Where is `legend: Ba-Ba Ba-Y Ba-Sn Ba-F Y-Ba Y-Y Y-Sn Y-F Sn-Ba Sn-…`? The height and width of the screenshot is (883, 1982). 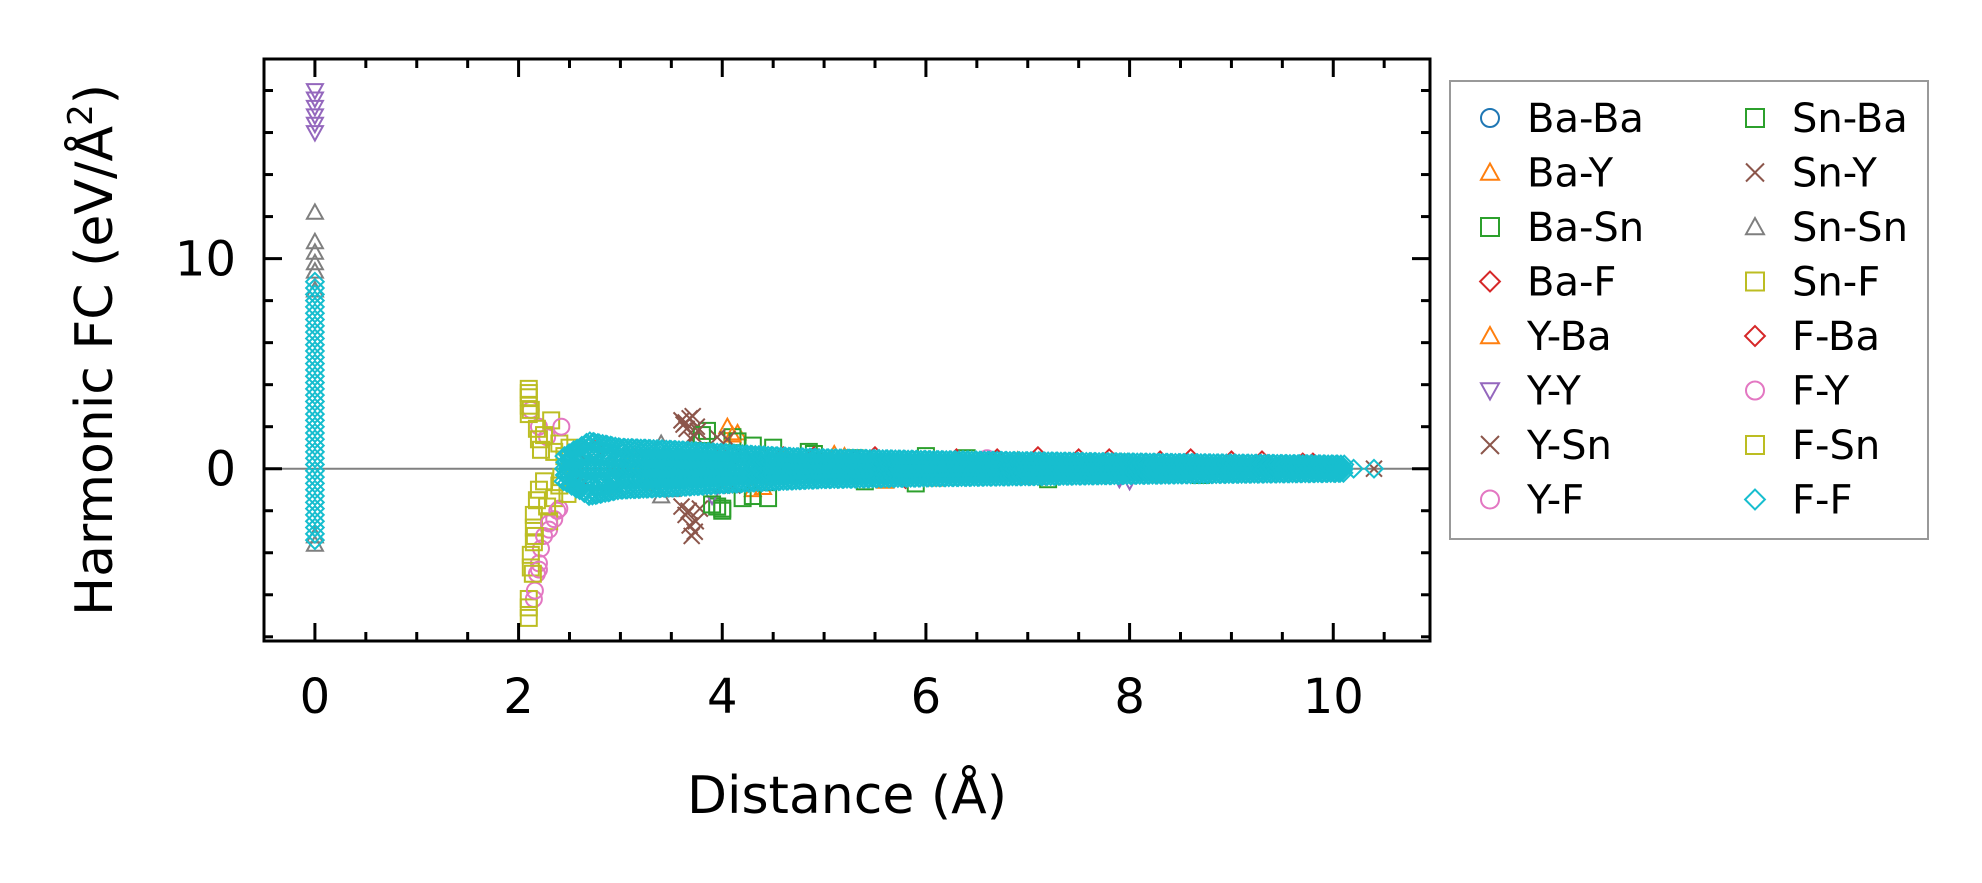 legend: Ba-Ba Ba-Y Ba-Sn Ba-F Y-Ba Y-Y Y-Sn Y-F Sn-Ba Sn-… is located at coordinates (1689, 310).